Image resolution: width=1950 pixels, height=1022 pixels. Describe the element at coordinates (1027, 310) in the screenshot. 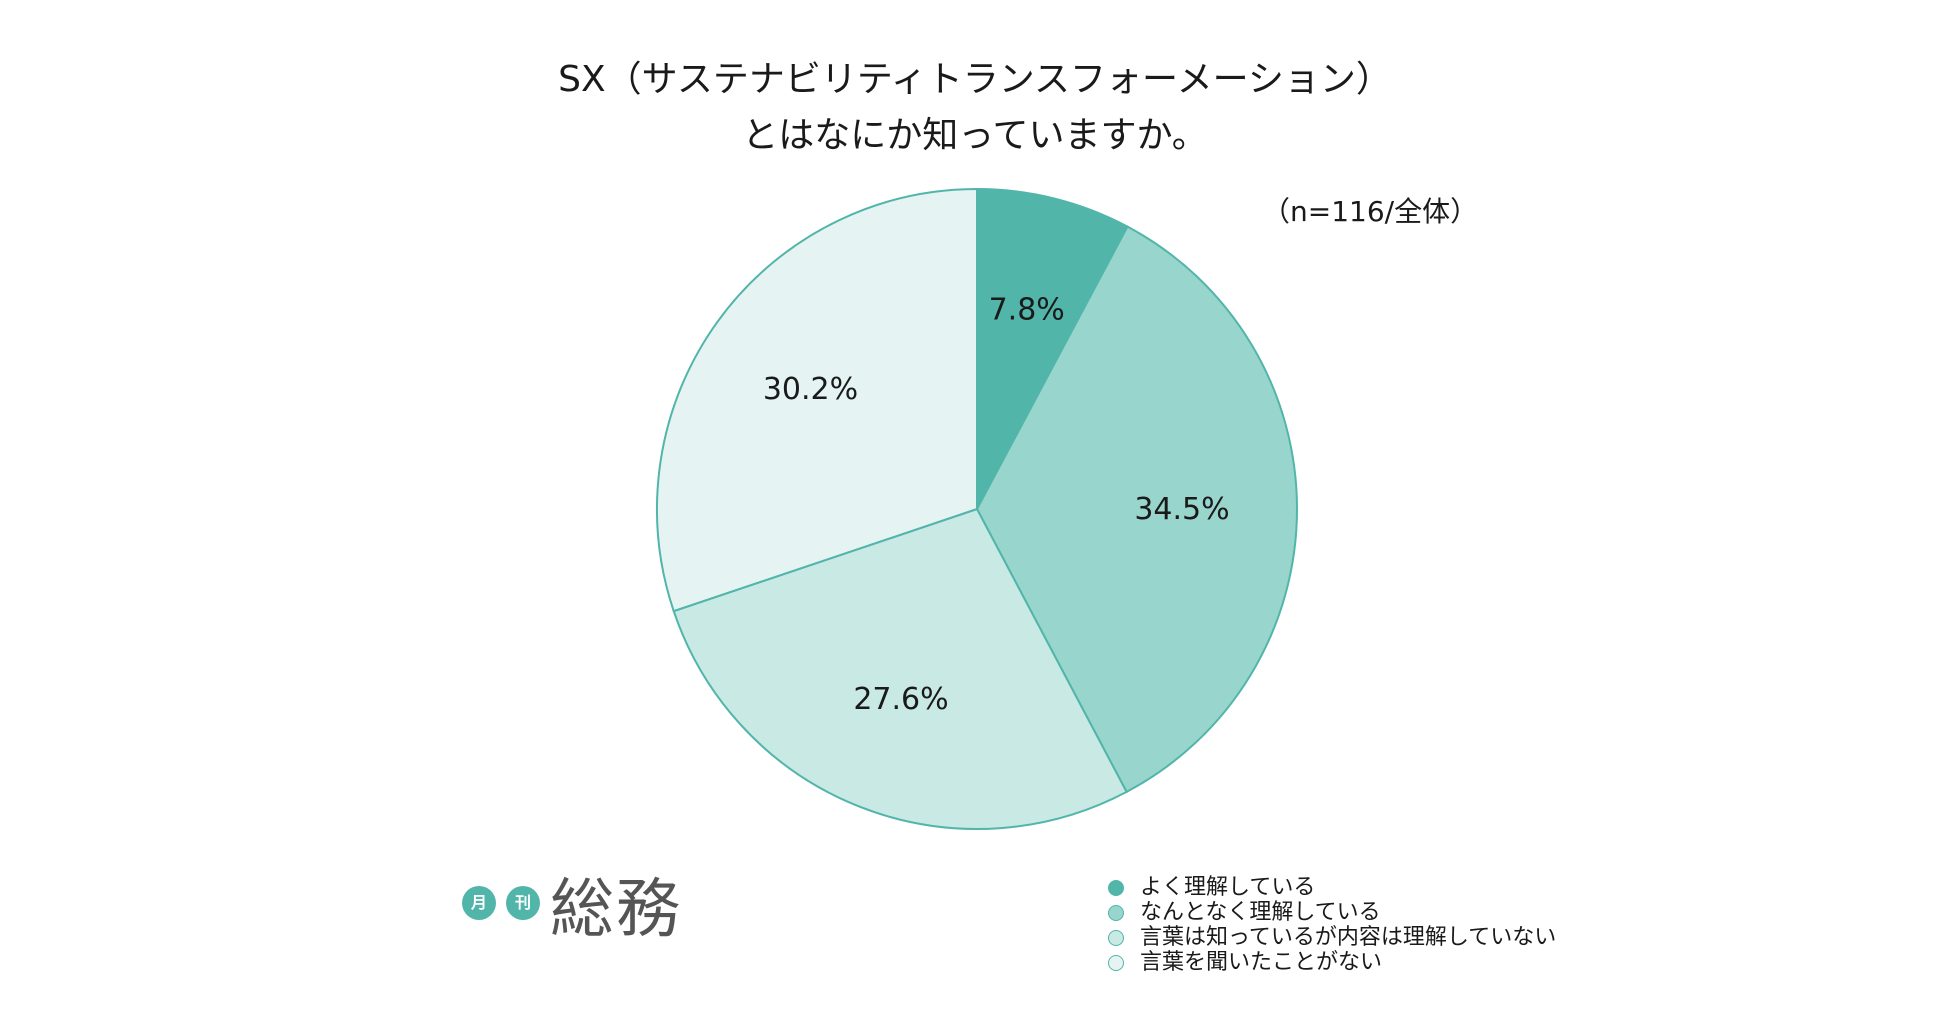

I see `pie-data-label: 7.8%` at that location.